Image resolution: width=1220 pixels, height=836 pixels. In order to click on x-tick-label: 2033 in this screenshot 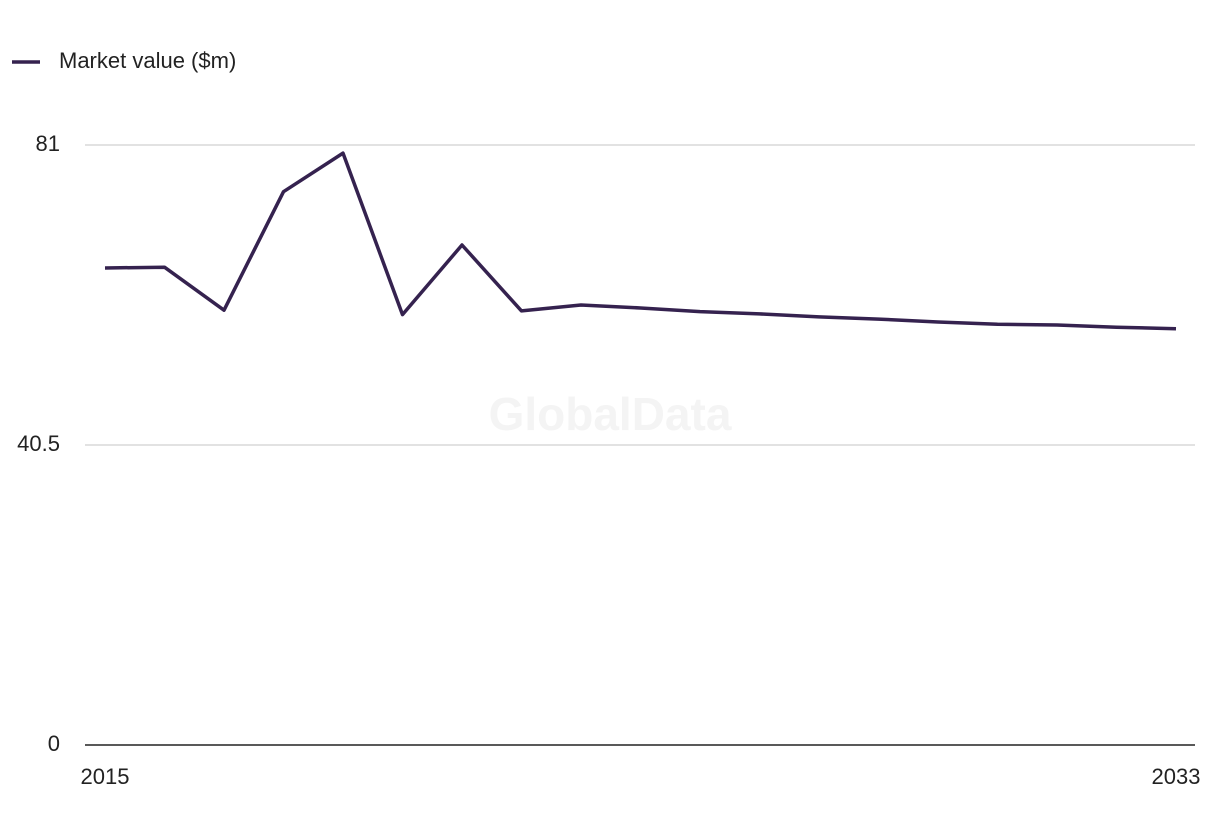, I will do `click(1176, 776)`.